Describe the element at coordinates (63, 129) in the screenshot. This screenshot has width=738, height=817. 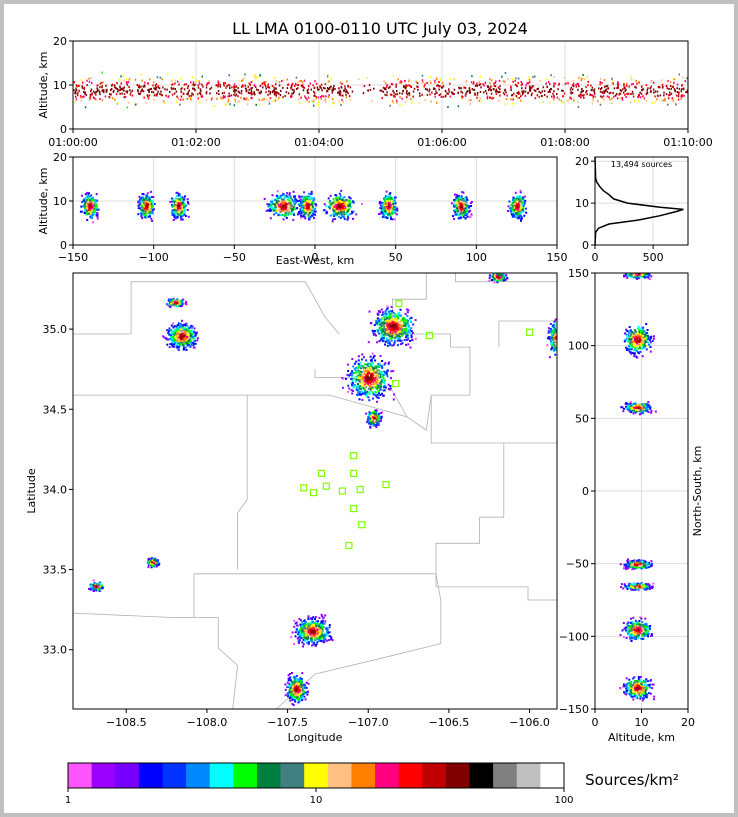
I see `altitude-tick-label: 0` at that location.